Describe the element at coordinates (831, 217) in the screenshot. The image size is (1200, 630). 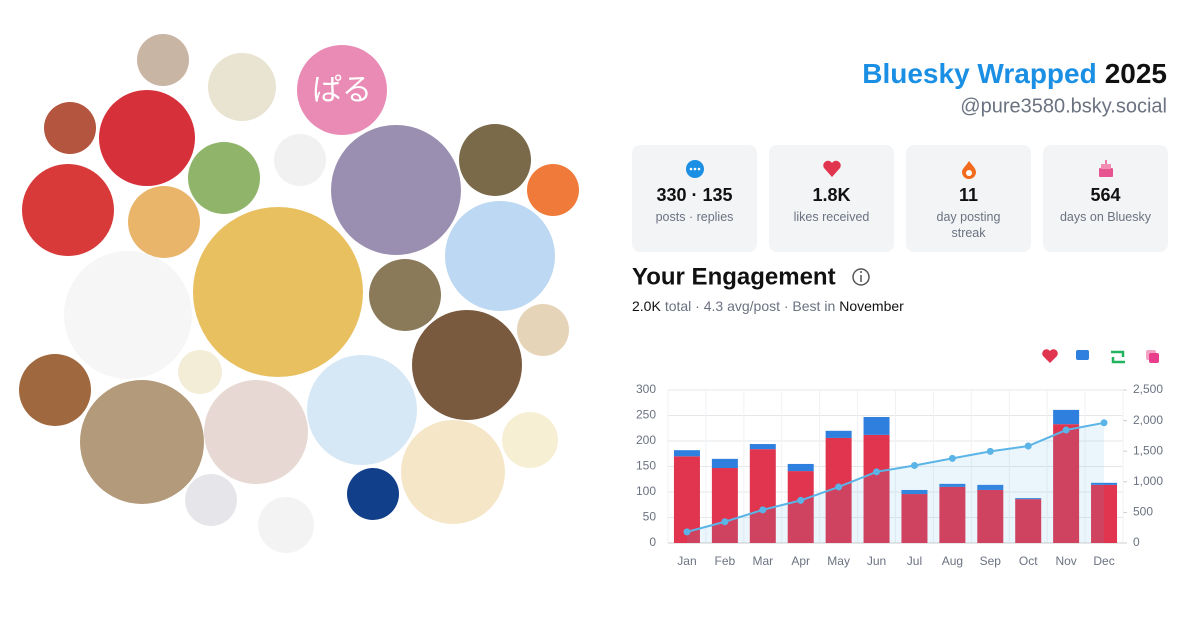
I see `stat-label: likes received` at that location.